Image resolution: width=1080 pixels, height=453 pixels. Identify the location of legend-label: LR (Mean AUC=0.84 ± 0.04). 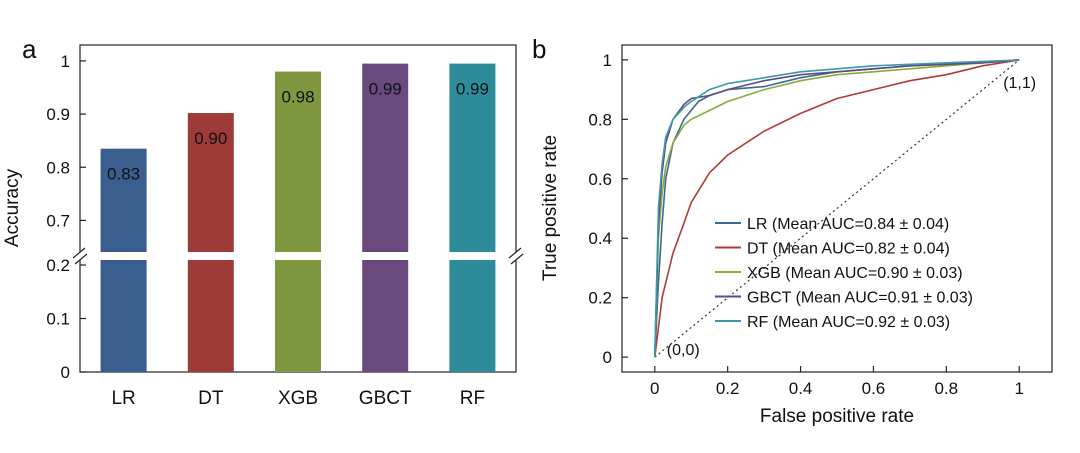
(848, 224).